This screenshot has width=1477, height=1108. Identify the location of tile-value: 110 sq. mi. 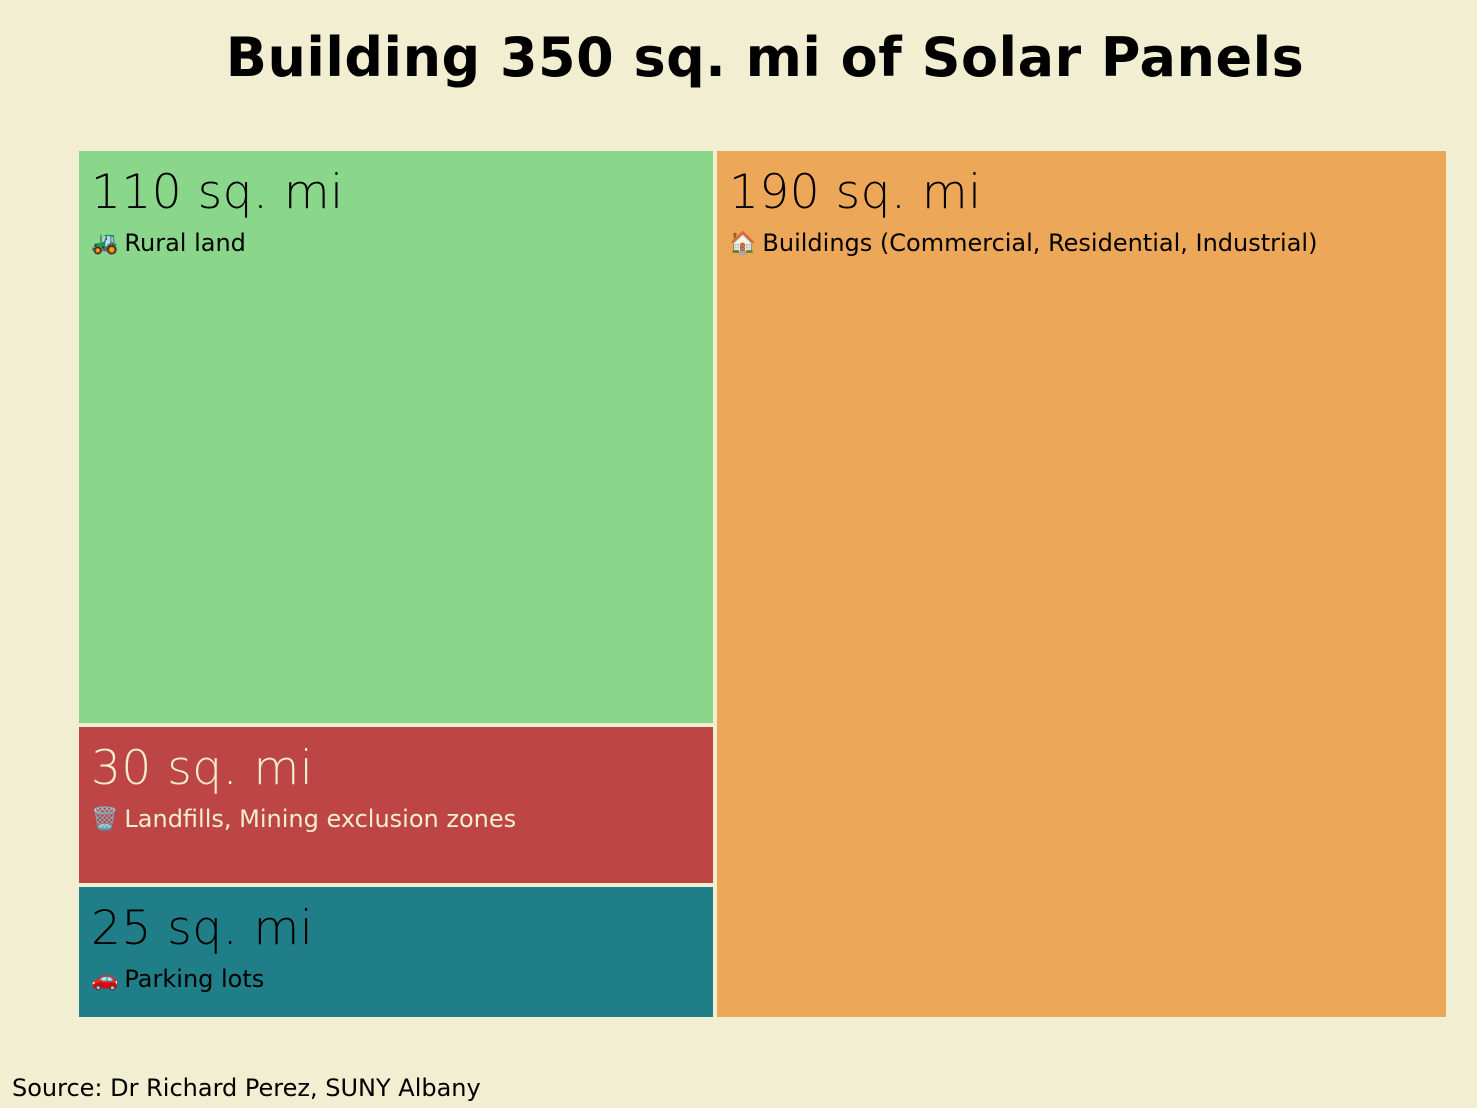
(217, 192).